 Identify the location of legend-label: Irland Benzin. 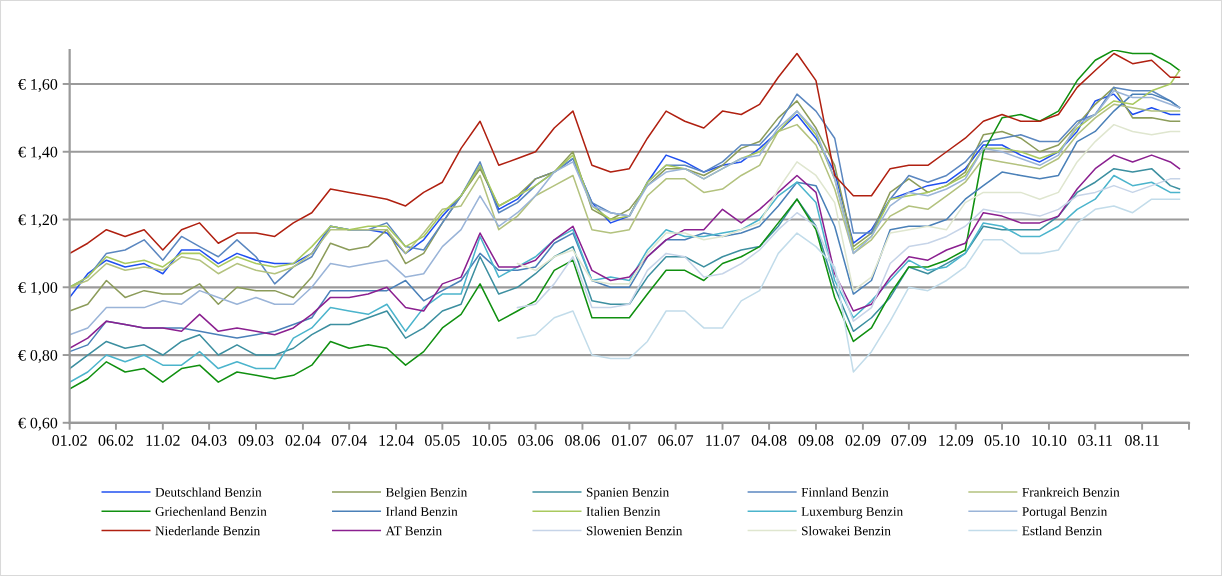
(422, 511).